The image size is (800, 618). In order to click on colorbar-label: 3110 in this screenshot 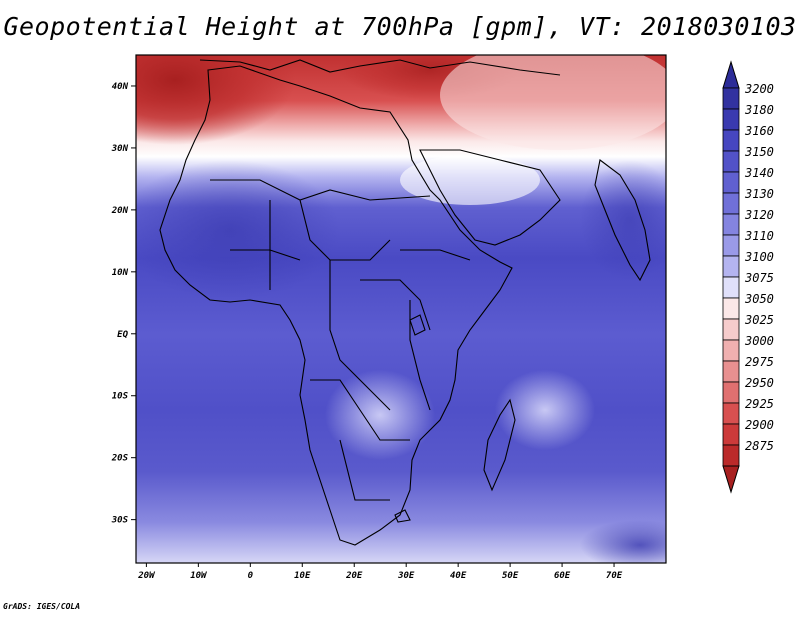, I will do `click(759, 236)`.